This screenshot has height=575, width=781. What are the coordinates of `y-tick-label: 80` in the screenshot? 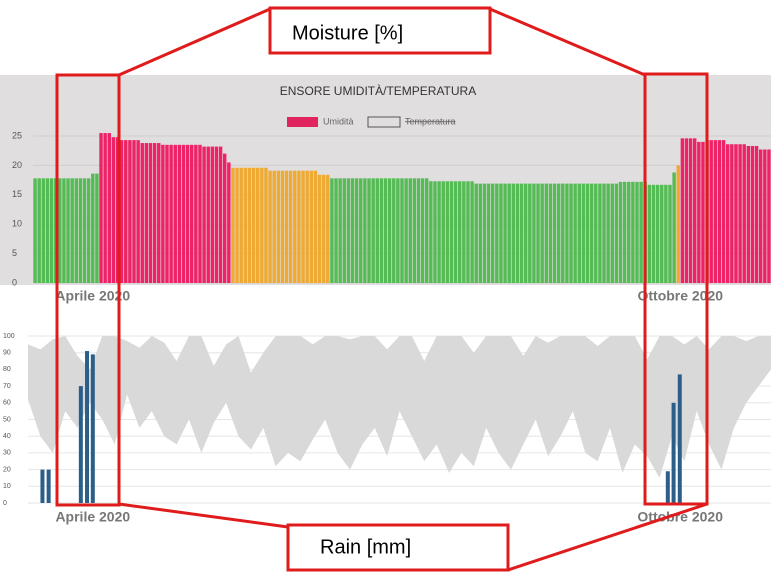 It's located at (7, 369).